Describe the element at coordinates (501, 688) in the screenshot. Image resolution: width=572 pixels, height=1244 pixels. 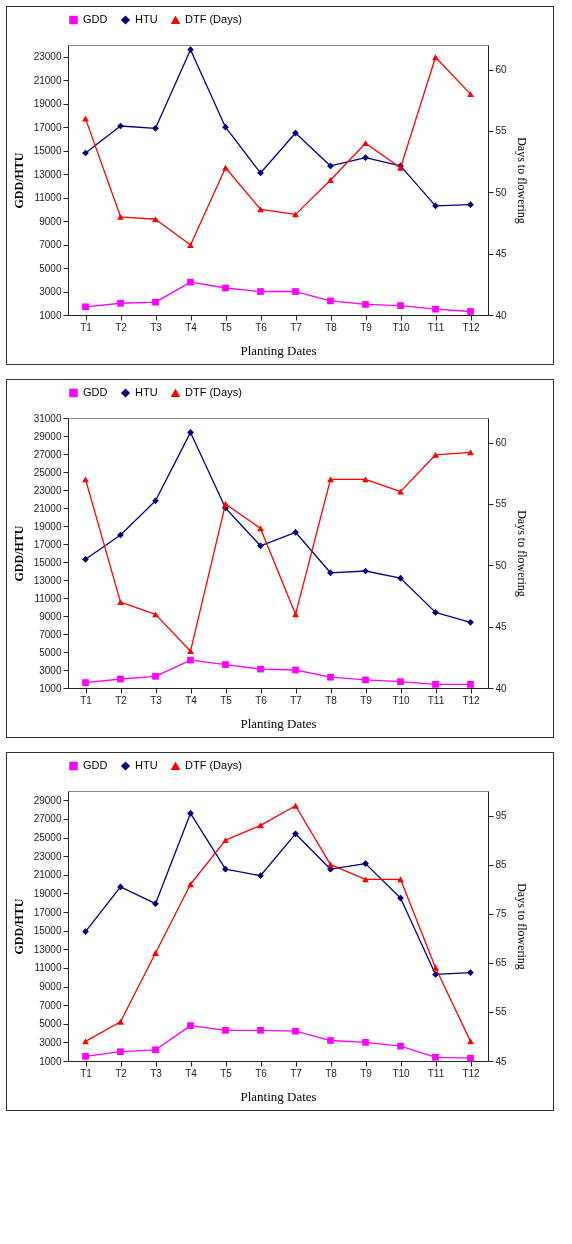
I see `y2-tick-label: 40` at that location.